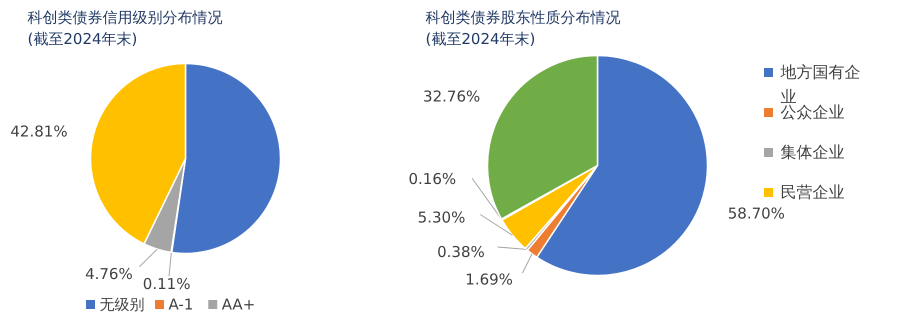  What do you see at coordinates (812, 192) in the screenshot?
I see `legend-label: 民营企业` at bounding box center [812, 192].